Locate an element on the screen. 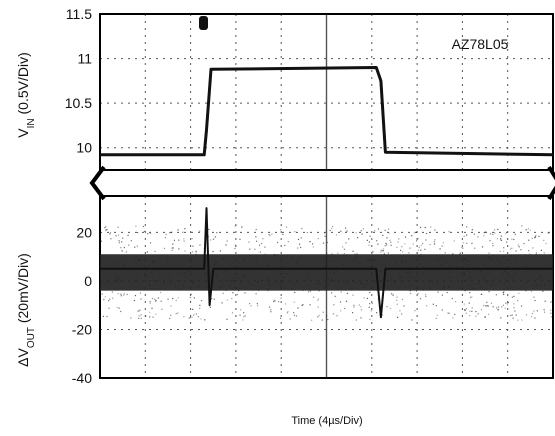 The width and height of the screenshot is (555, 436). y-tick-label: -40 is located at coordinates (82, 378).